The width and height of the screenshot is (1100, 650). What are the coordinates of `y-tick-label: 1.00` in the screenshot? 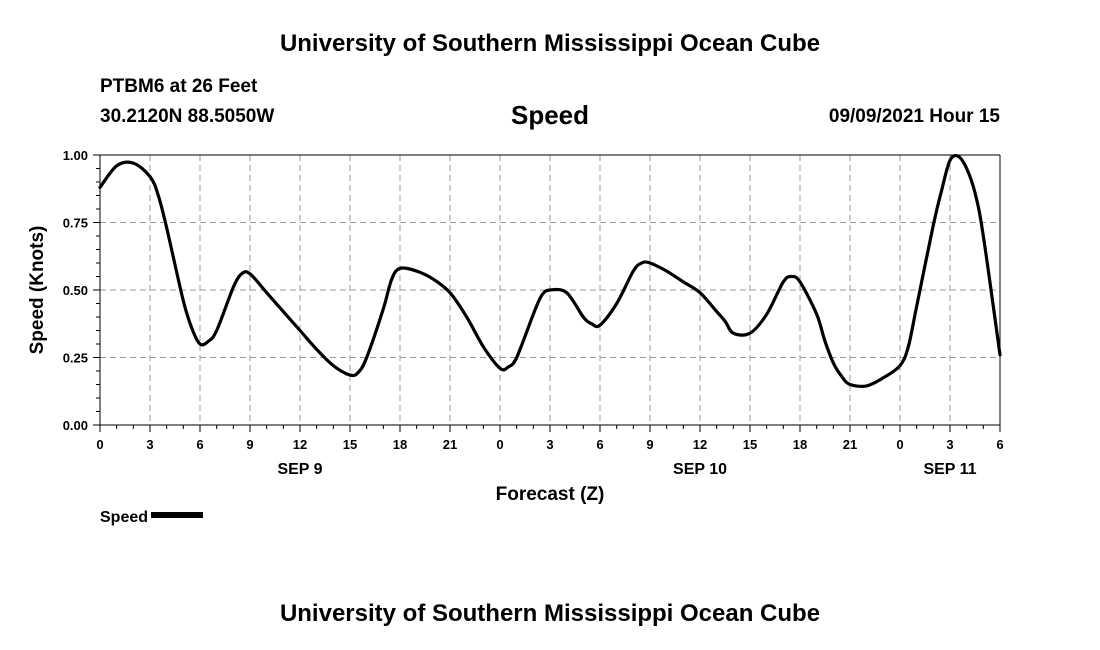 It's located at (75, 155).